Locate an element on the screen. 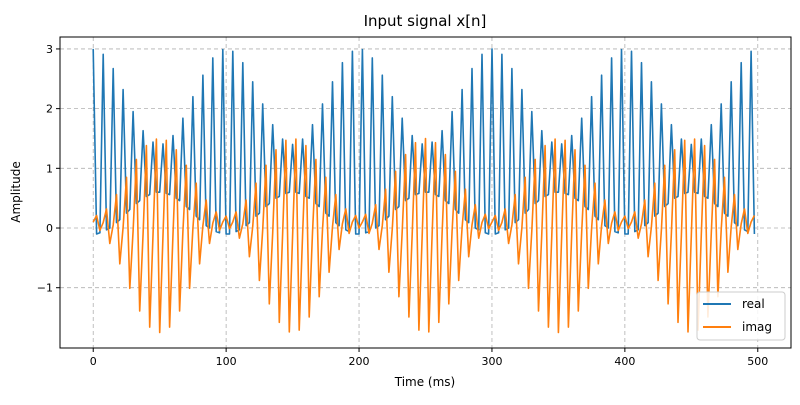 The width and height of the screenshot is (800, 405). x-tick-label: 200 is located at coordinates (359, 361).